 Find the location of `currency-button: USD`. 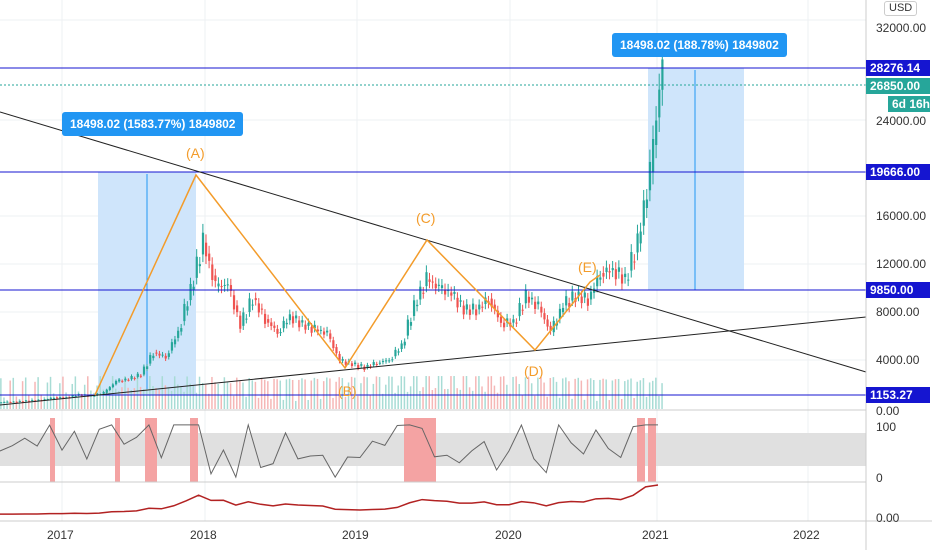

currency-button: USD is located at coordinates (901, 8).